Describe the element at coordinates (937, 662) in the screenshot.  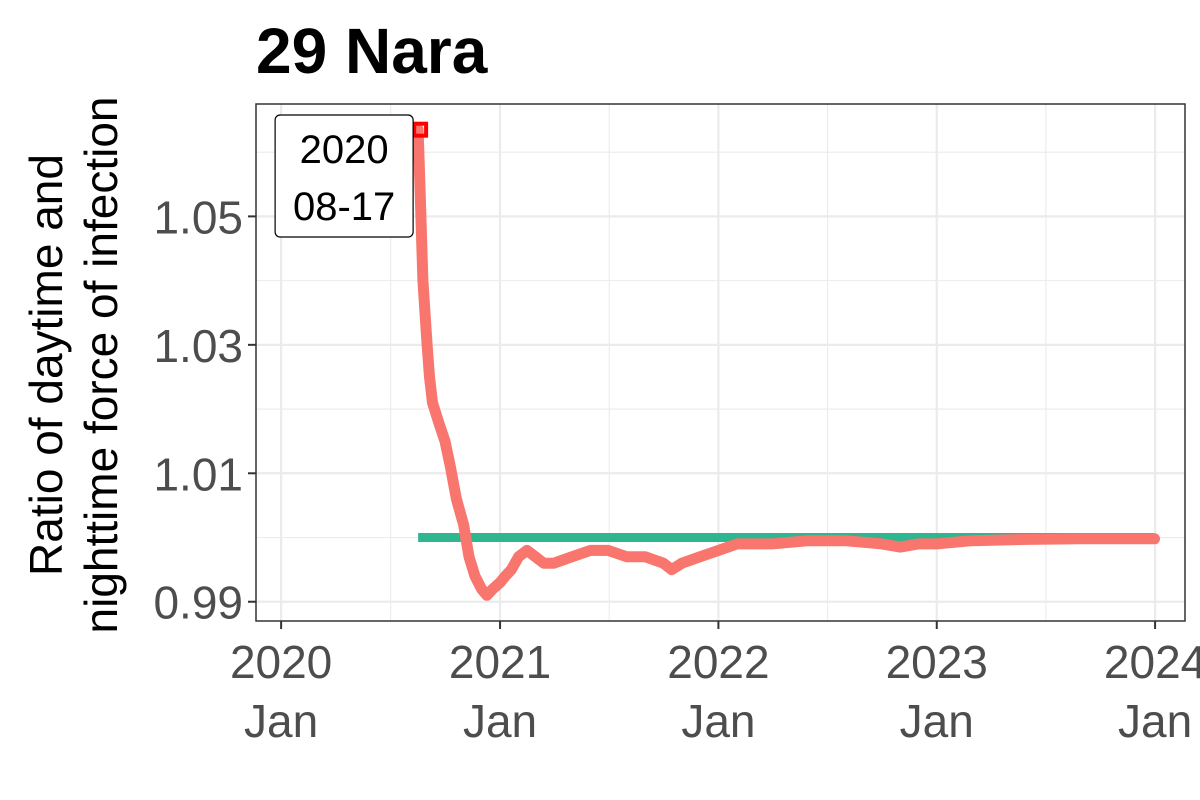
I see `x-tick-label-year: 2023` at that location.